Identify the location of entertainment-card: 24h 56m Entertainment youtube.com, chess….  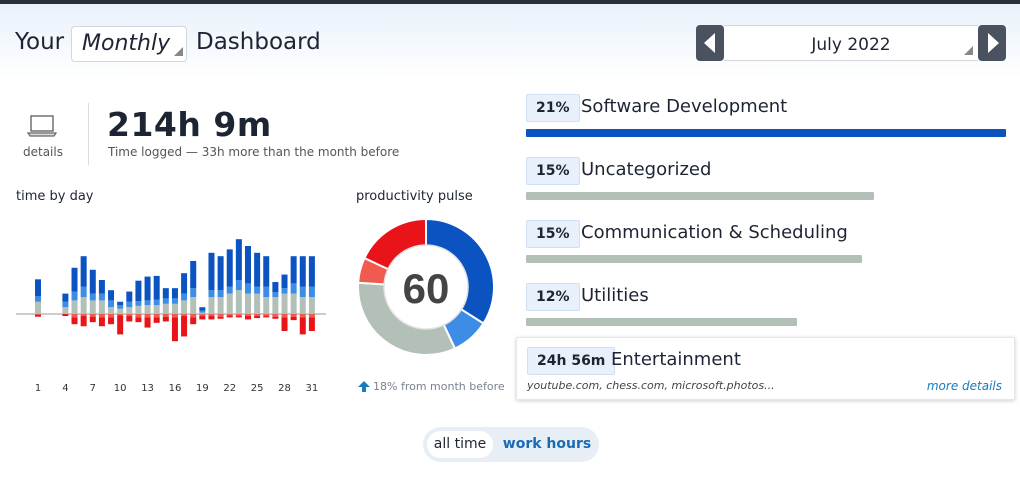
(765, 368).